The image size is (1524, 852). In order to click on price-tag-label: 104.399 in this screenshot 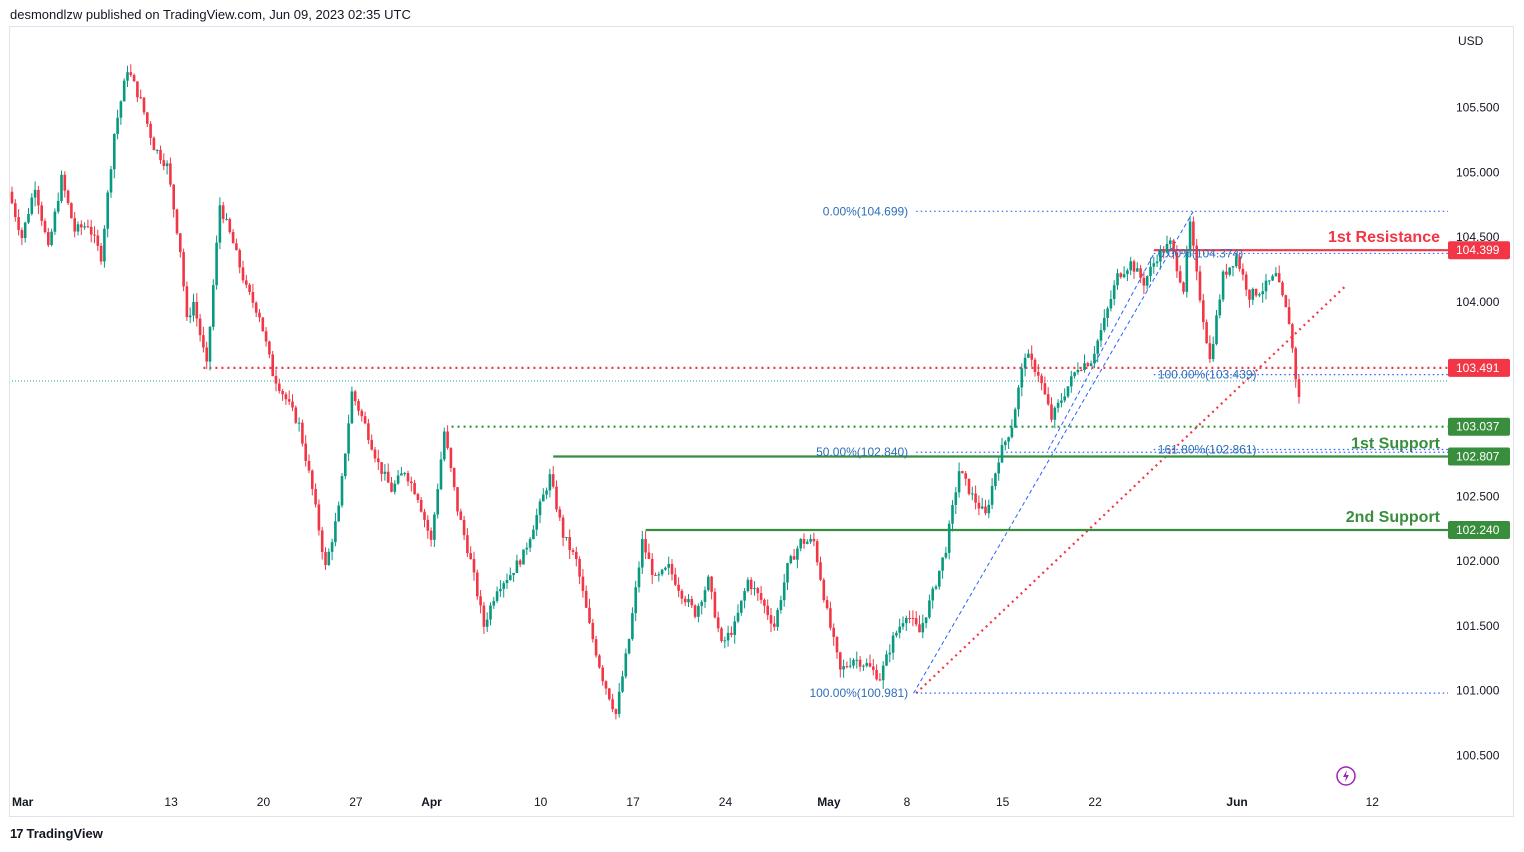, I will do `click(1478, 250)`.